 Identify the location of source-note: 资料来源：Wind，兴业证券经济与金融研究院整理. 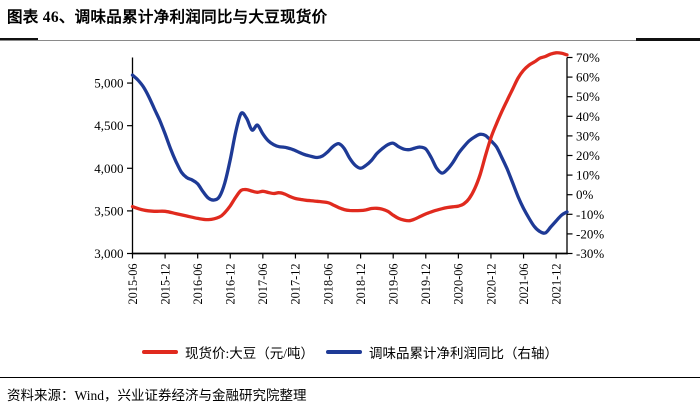
(157, 395).